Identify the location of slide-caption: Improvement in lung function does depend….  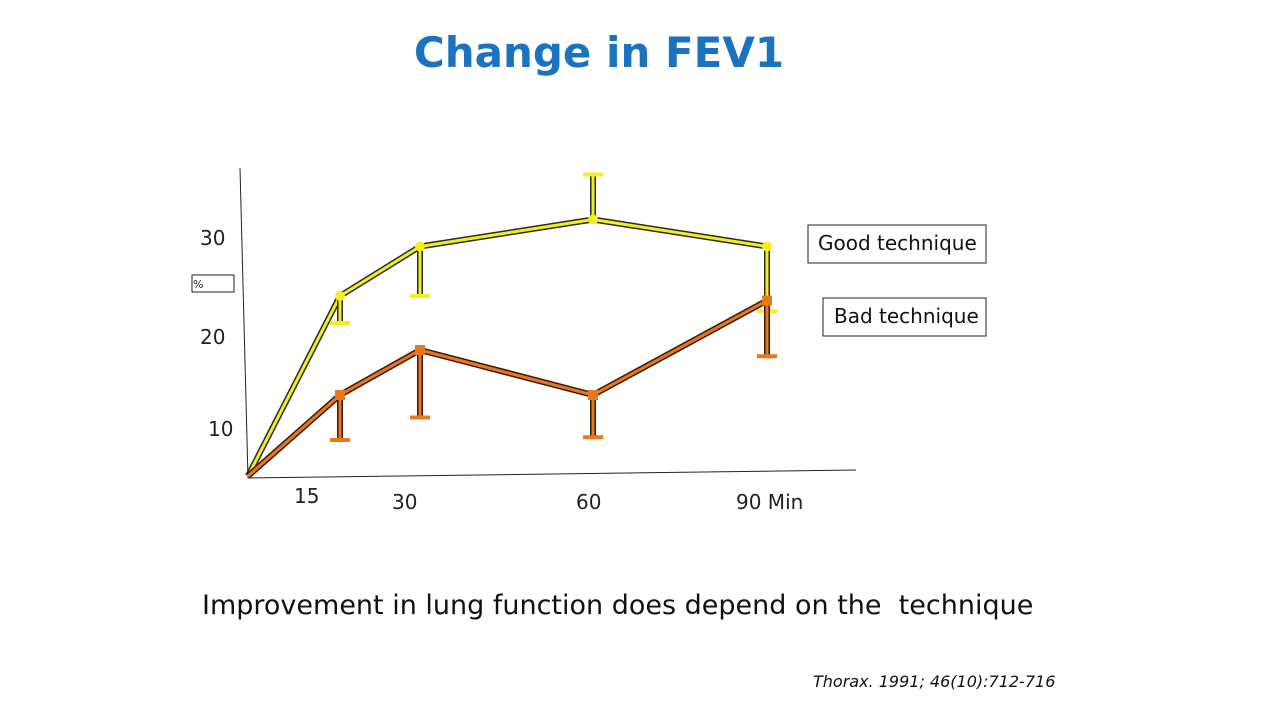
(618, 605).